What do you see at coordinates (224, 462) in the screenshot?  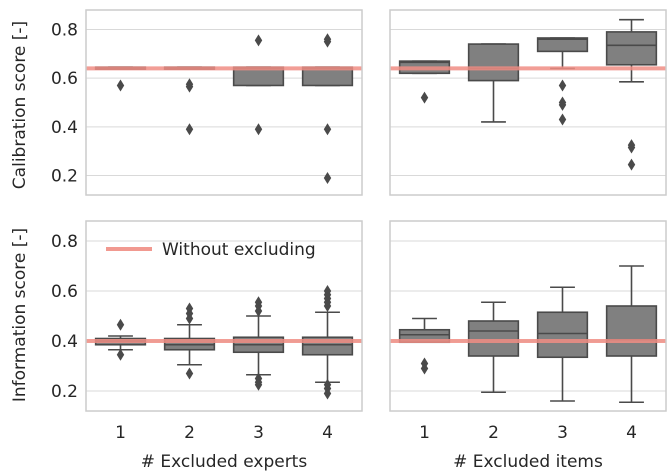 I see `xlabel-left: # Excluded experts` at bounding box center [224, 462].